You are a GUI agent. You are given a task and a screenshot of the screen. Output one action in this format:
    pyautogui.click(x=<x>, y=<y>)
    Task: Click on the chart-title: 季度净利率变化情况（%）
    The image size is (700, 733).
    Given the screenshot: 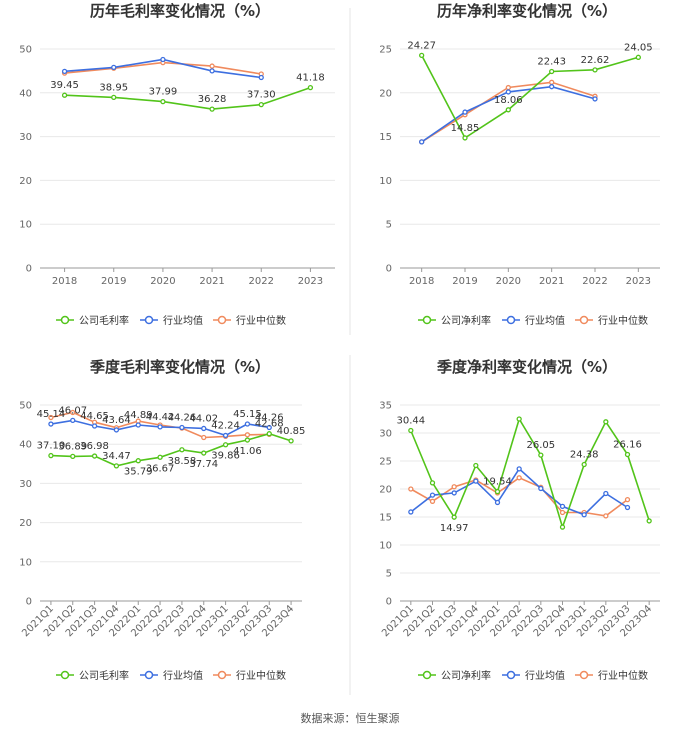 What is the action you would take?
    pyautogui.click(x=527, y=367)
    